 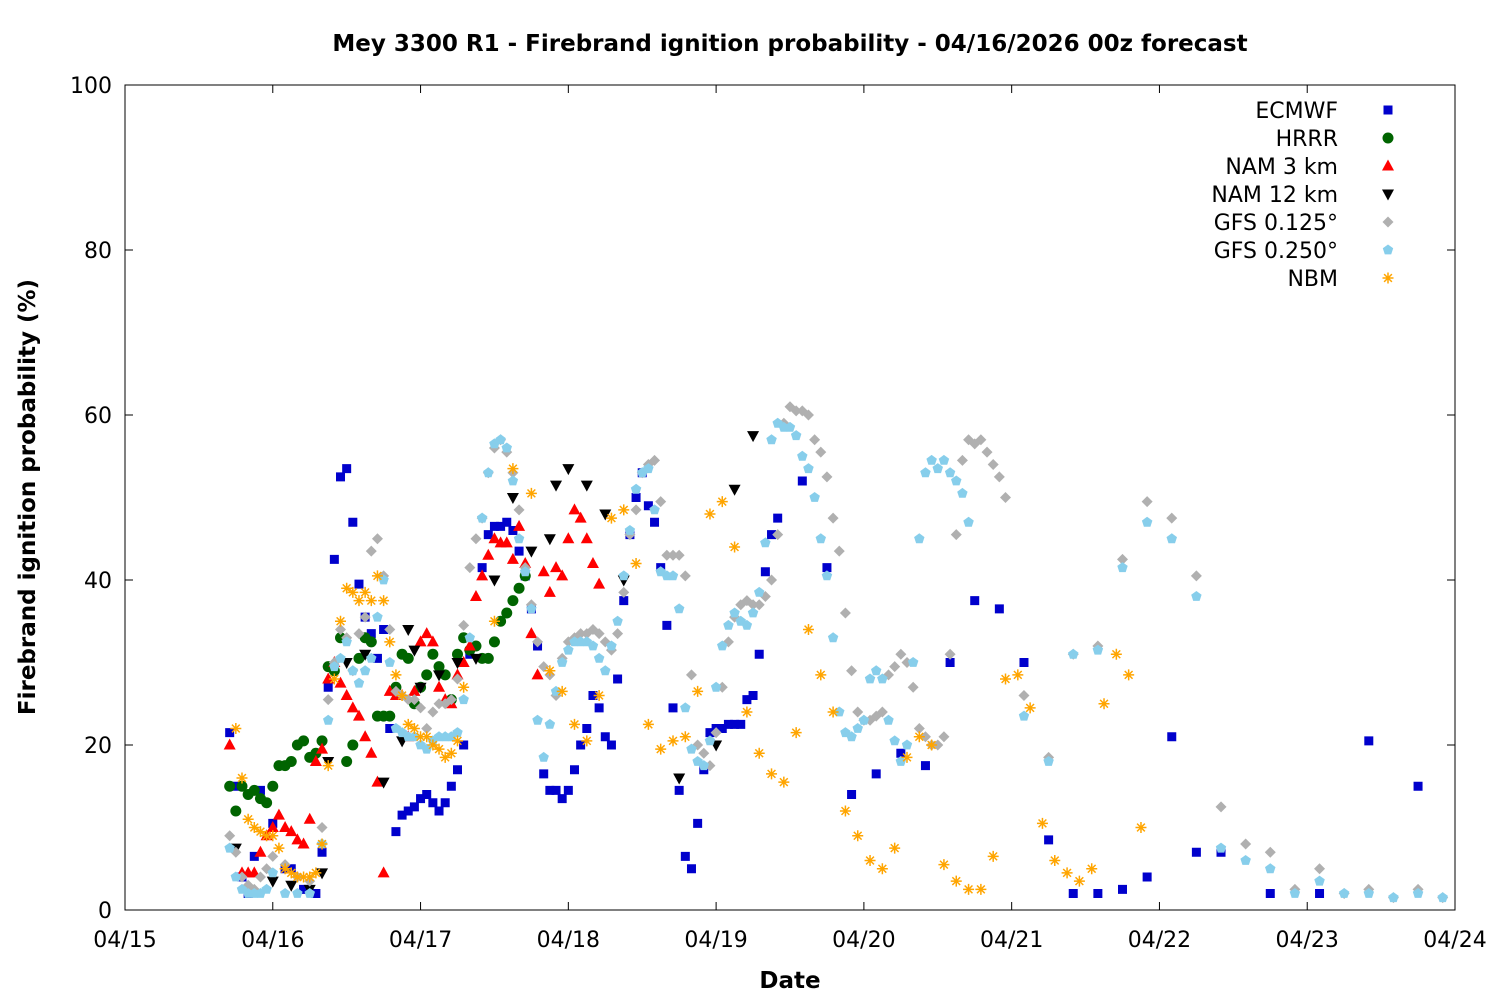 What do you see at coordinates (1159, 940) in the screenshot?
I see `x-tick-label: 04/22` at bounding box center [1159, 940].